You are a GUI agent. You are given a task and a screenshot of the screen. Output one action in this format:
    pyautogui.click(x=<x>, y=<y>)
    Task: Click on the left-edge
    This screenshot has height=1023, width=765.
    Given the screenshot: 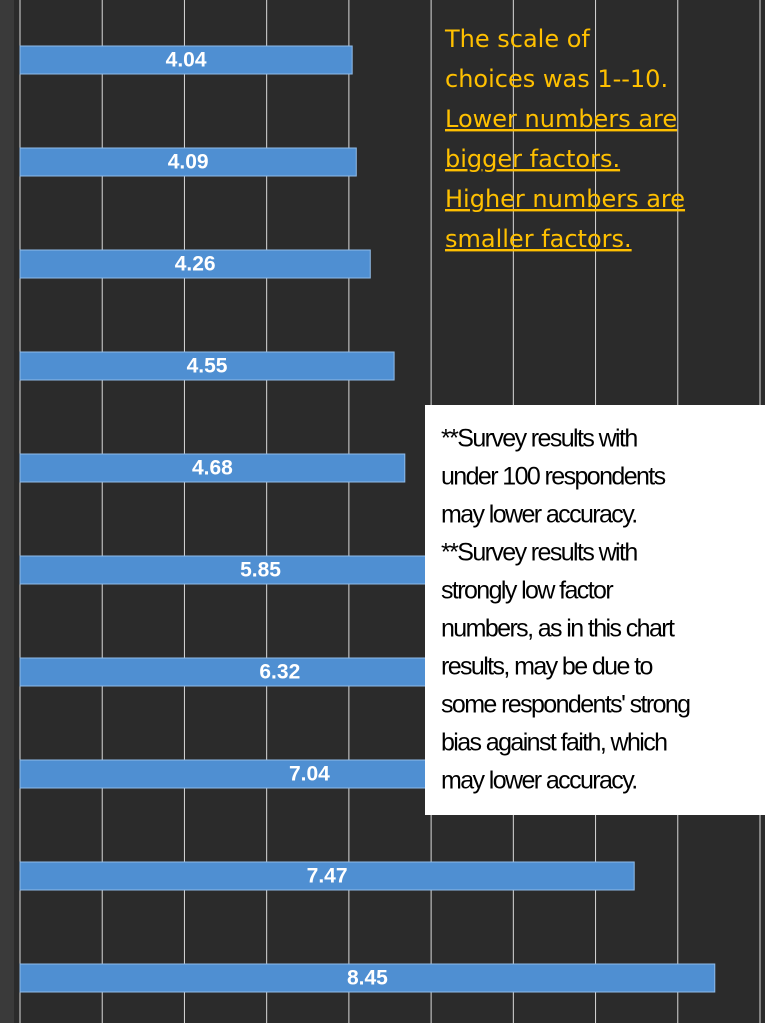 What is the action you would take?
    pyautogui.click(x=7, y=511)
    